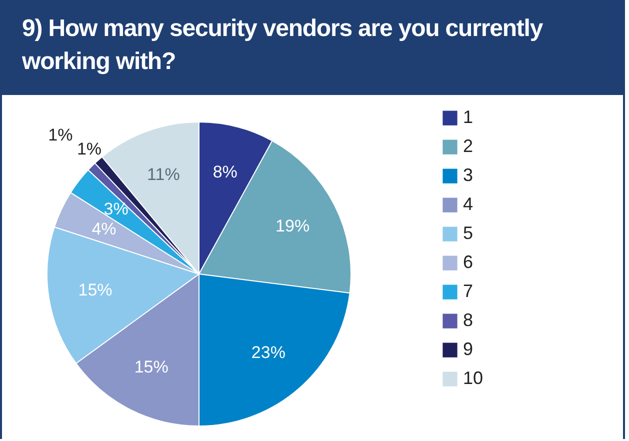 This screenshot has height=441, width=629. Describe the element at coordinates (116, 209) in the screenshot. I see `data-label: 3%` at that location.